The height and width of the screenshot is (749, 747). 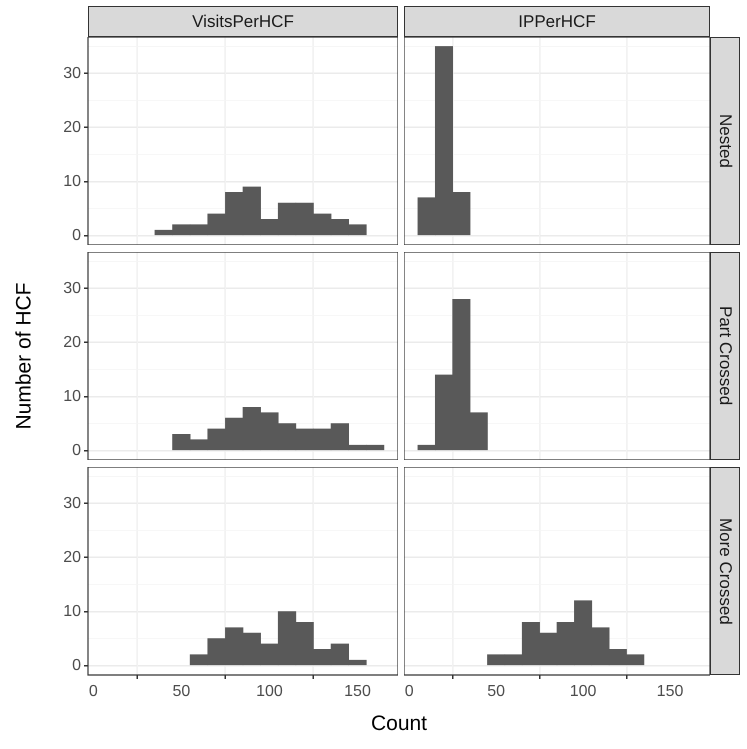 What do you see at coordinates (25, 356) in the screenshot?
I see `y-axis-title: Number of HCF` at bounding box center [25, 356].